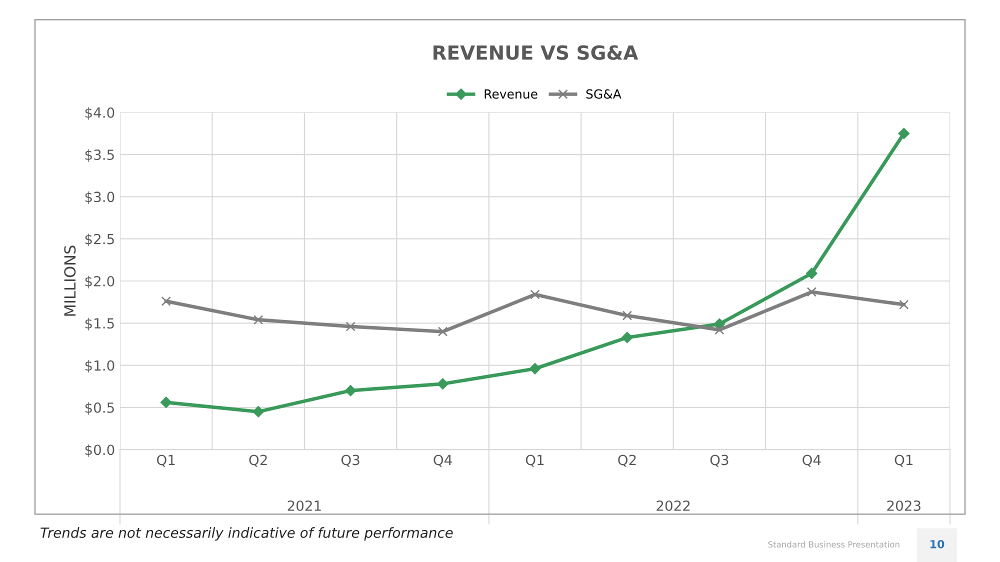  What do you see at coordinates (834, 544) in the screenshot?
I see `text: Standard Business Presentation` at bounding box center [834, 544].